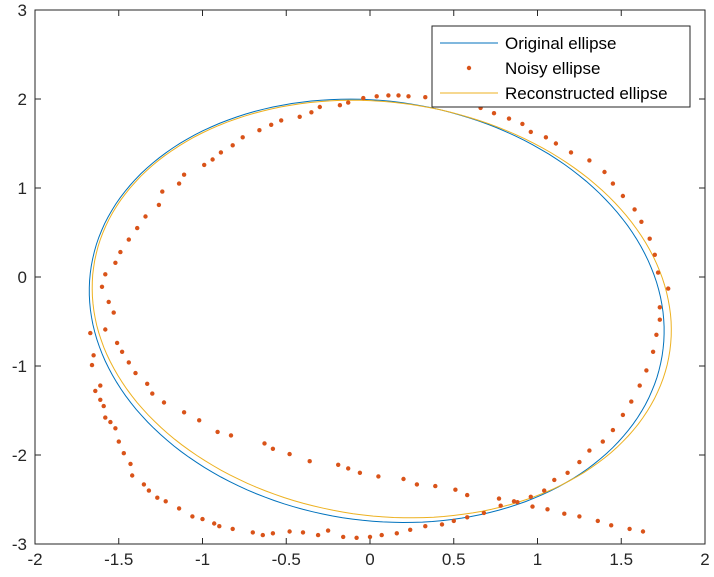  Describe the element at coordinates (469, 68) in the screenshot. I see `legend-swatch-noisy-ellipse` at that location.